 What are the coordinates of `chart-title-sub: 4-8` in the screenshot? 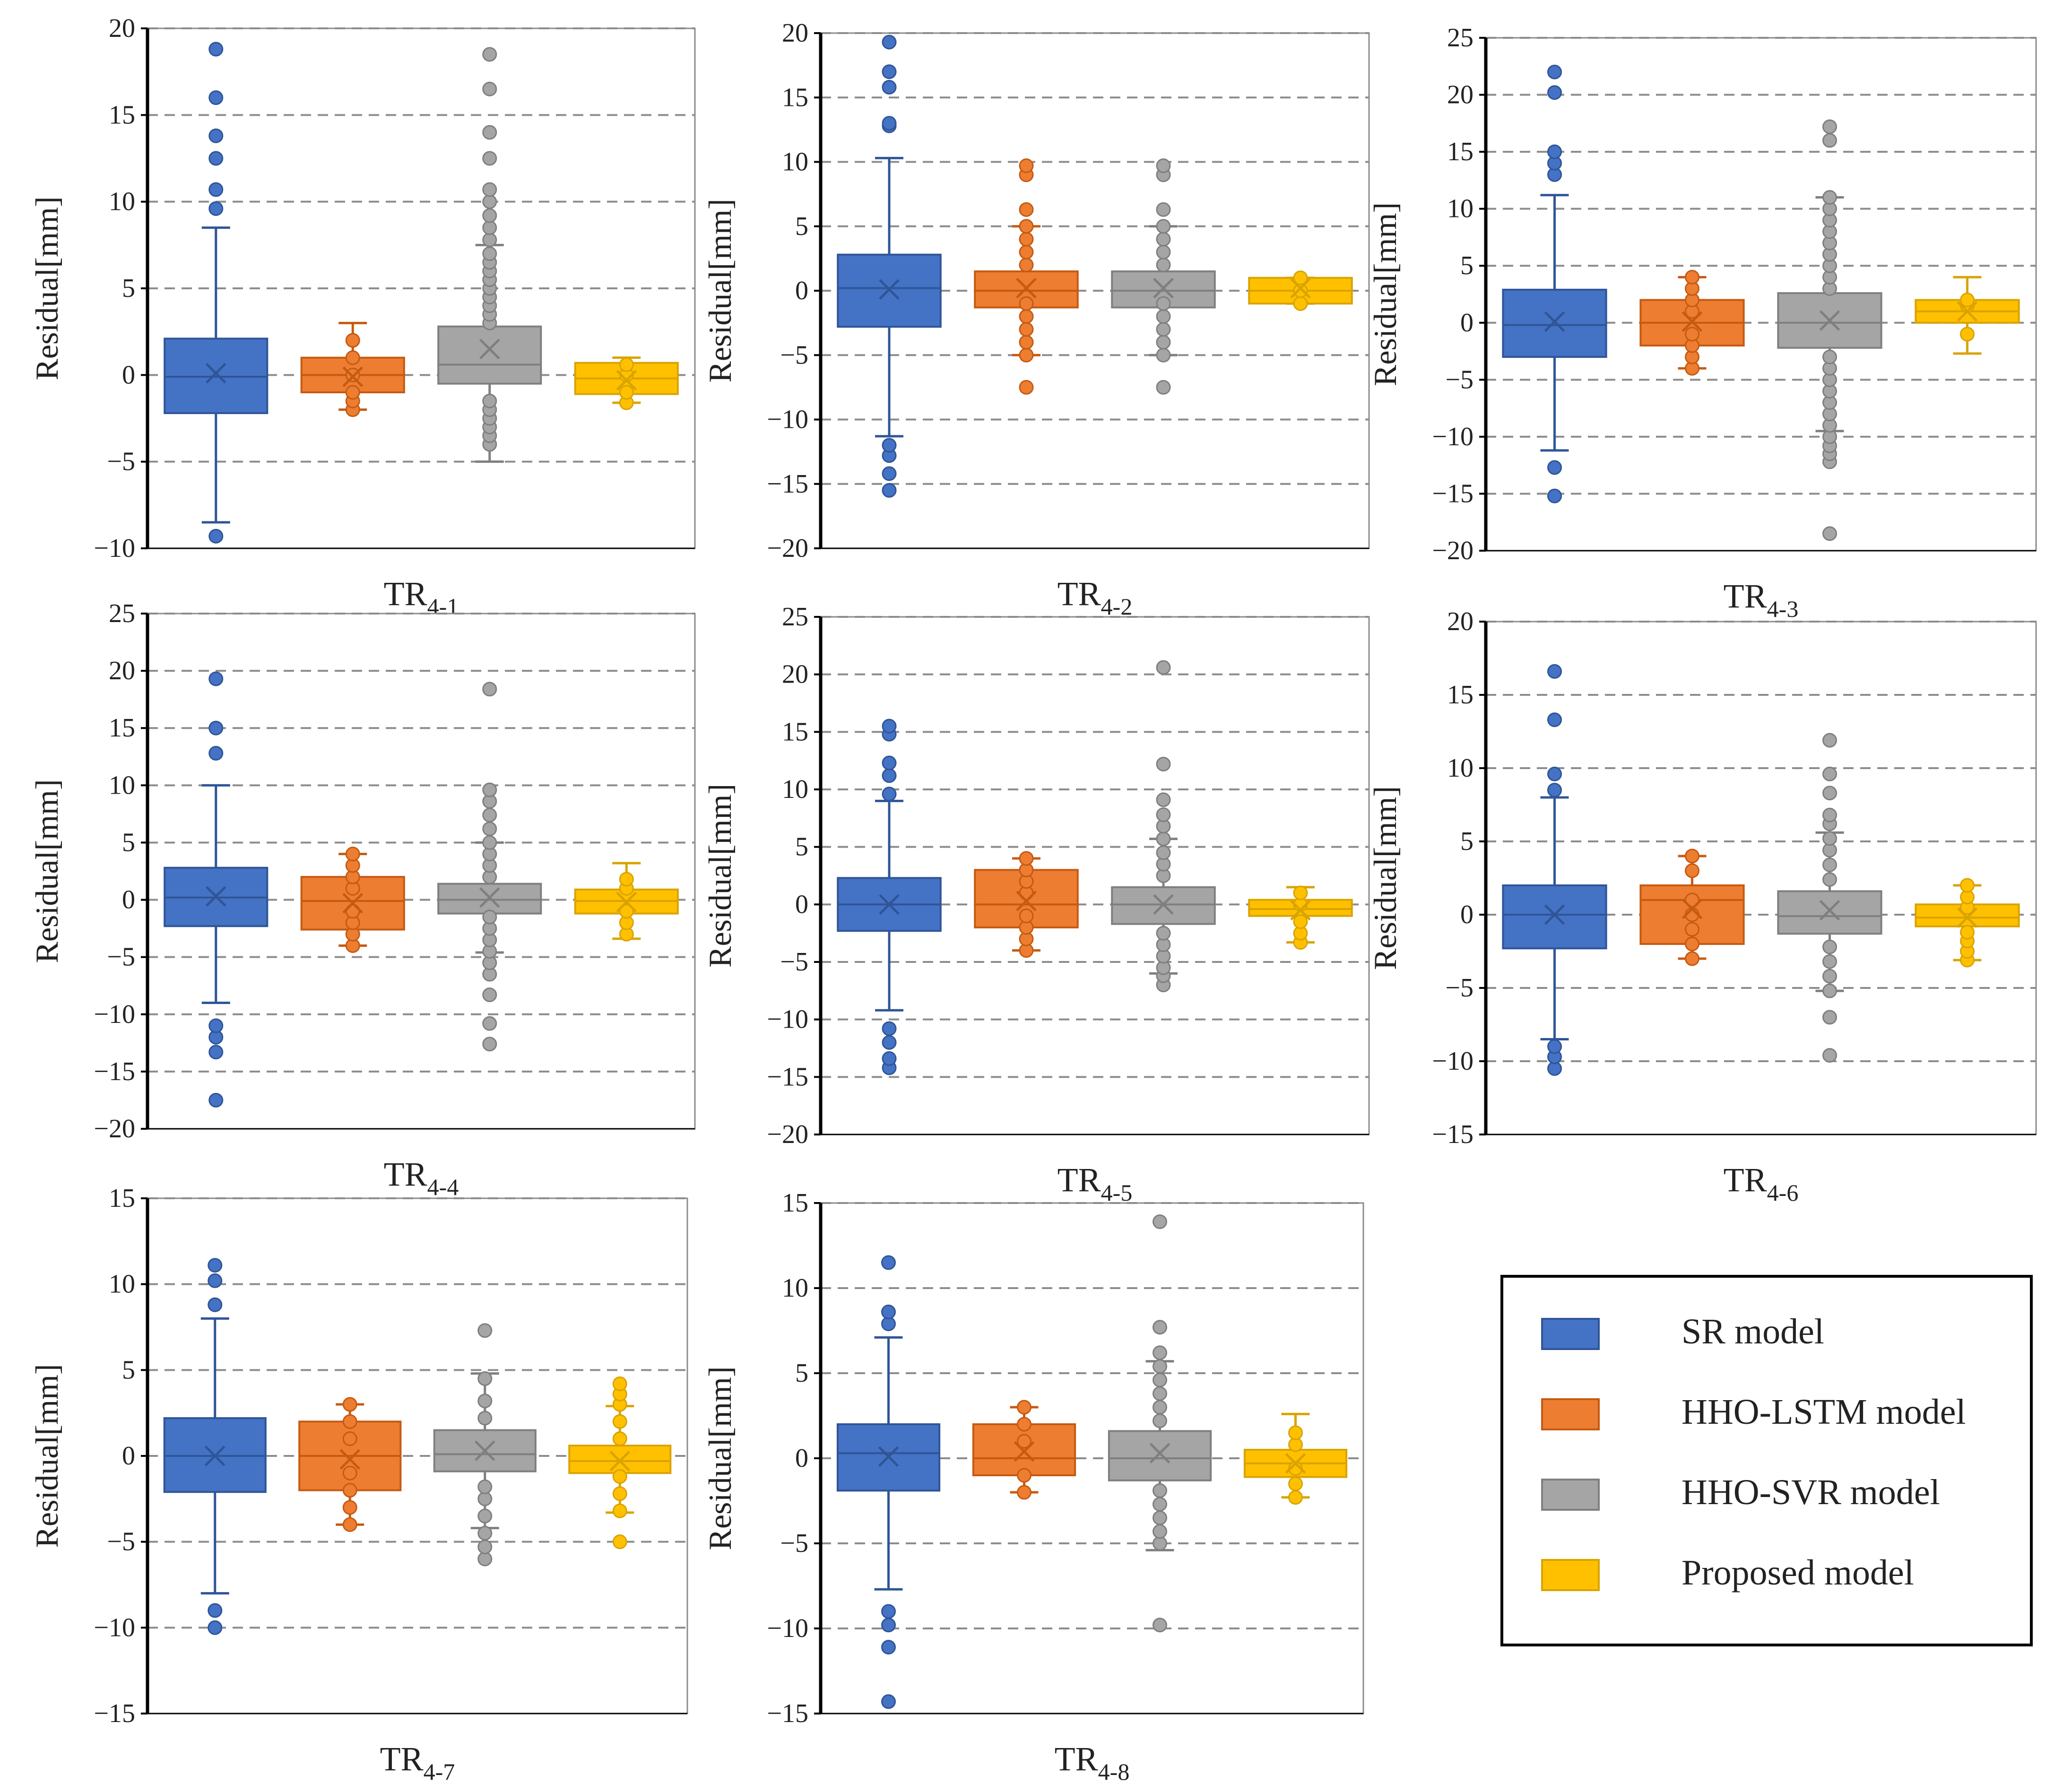 It's located at (1114, 1771).